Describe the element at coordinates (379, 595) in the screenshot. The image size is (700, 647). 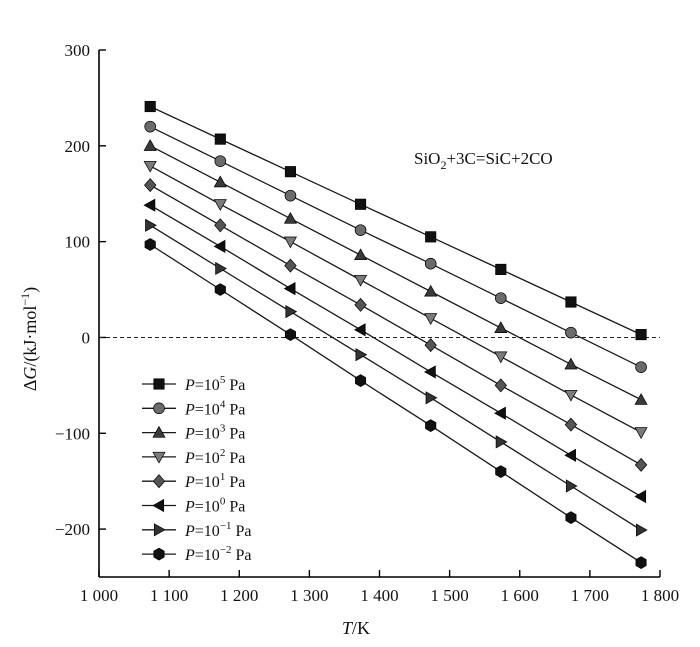
I see `x-tick-label: 1 400` at that location.